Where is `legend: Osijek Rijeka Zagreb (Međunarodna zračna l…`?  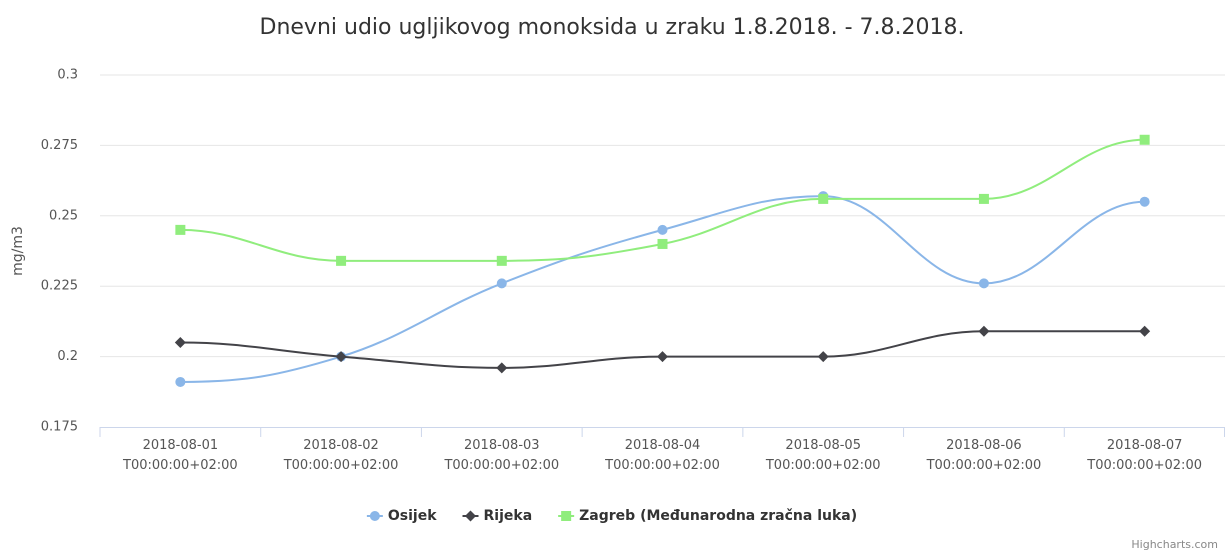 legend: Osijek Rijeka Zagreb (Međunarodna zračna l… is located at coordinates (611, 516).